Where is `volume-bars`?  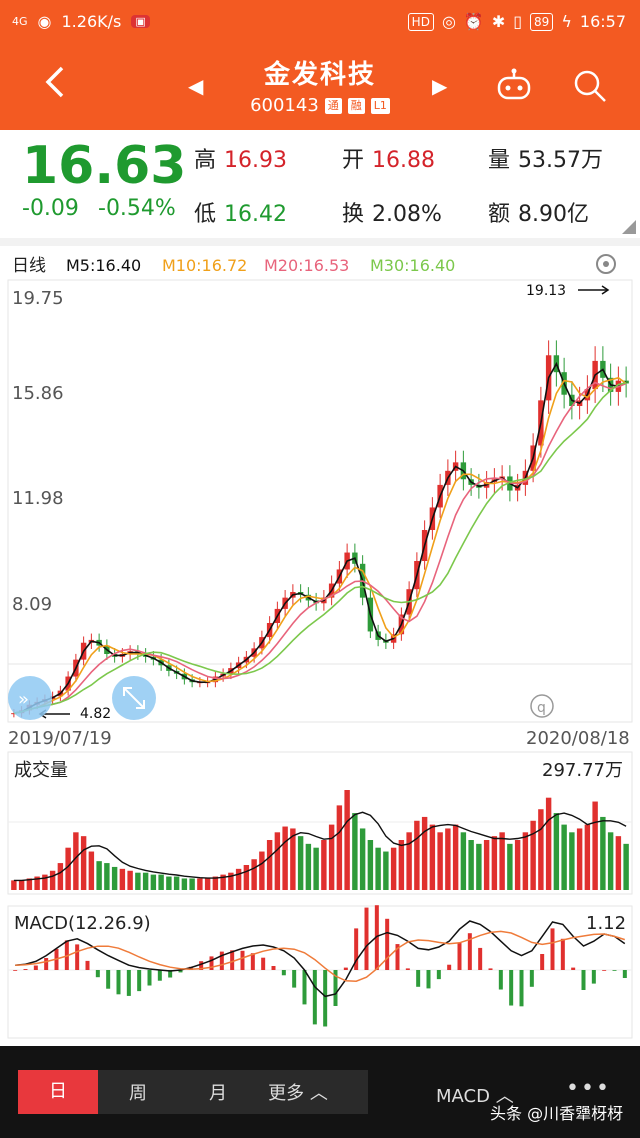
volume-bars is located at coordinates (320, 840).